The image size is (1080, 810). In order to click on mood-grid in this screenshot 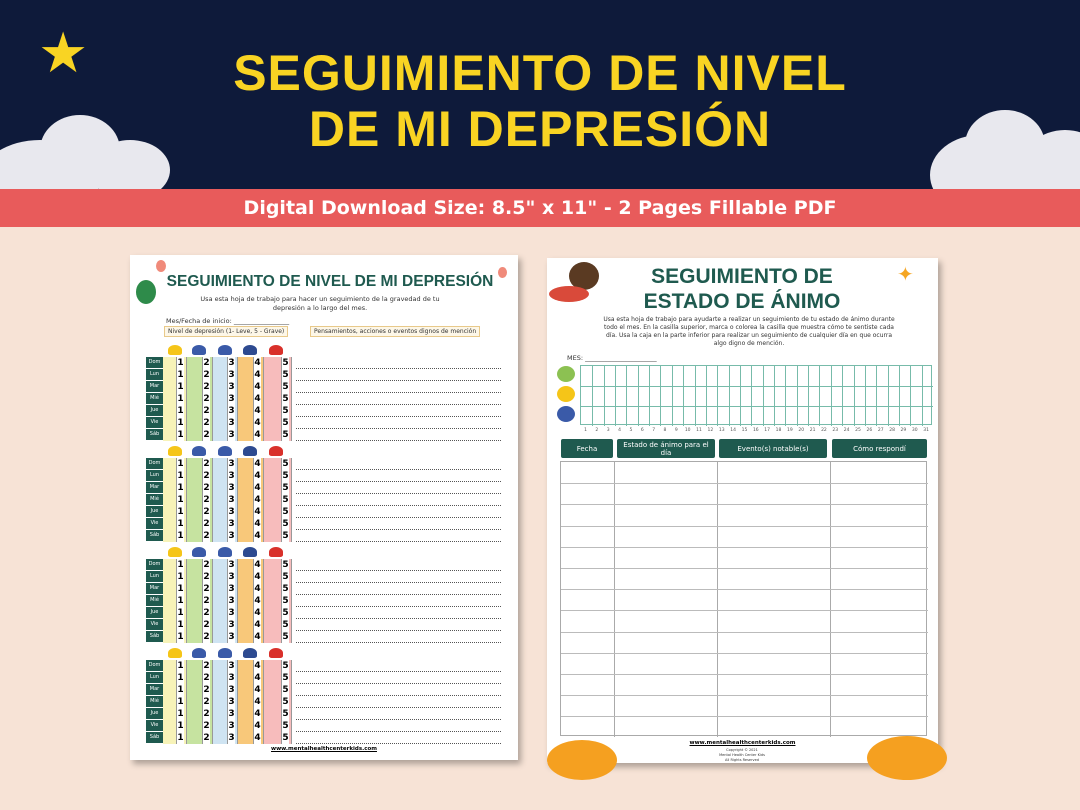, I will do `click(756, 395)`.